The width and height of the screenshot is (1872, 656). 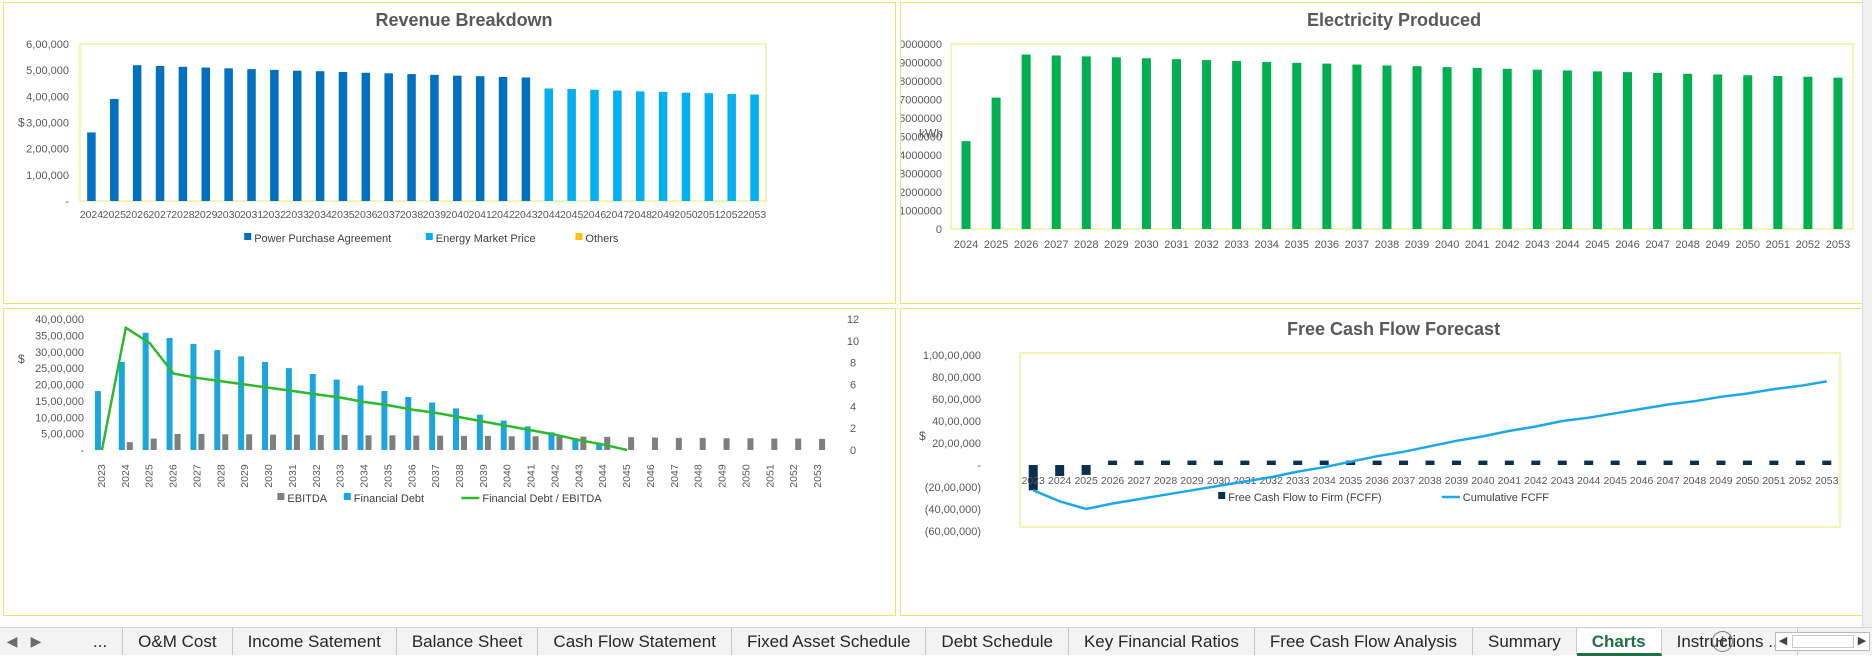 What do you see at coordinates (921, 101) in the screenshot?
I see `y-tick-label: 7000000` at bounding box center [921, 101].